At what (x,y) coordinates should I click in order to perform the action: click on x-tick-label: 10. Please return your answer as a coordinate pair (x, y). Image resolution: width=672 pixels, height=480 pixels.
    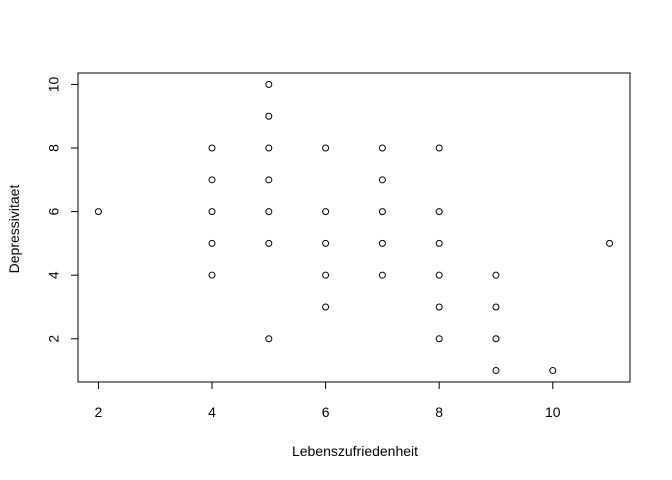
    Looking at the image, I should click on (553, 412).